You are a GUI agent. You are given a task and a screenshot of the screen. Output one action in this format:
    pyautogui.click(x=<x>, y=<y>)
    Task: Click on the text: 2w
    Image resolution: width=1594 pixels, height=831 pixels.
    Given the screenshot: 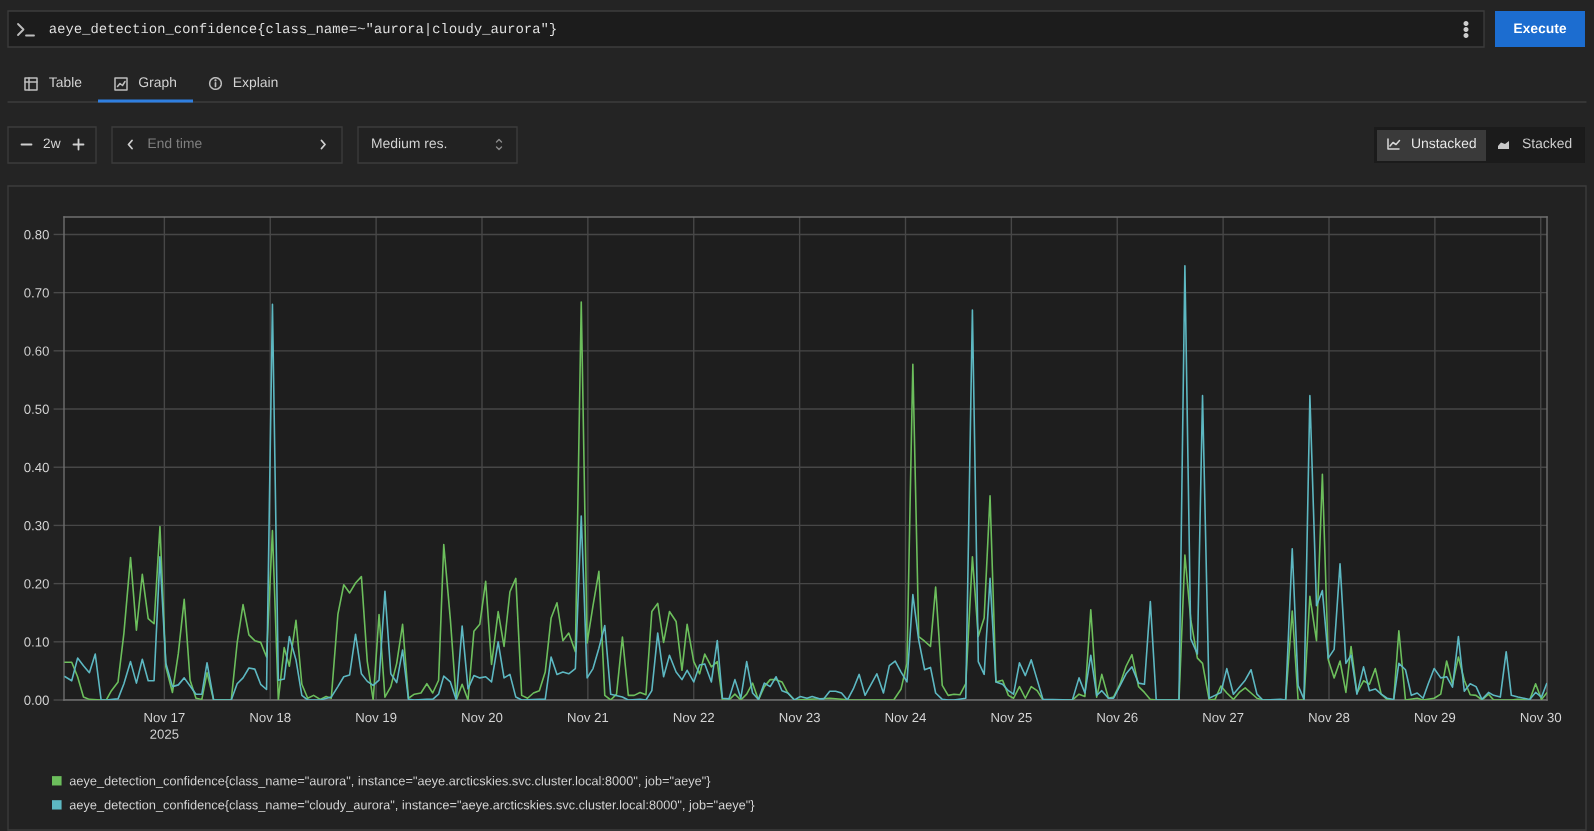 What is the action you would take?
    pyautogui.click(x=52, y=143)
    